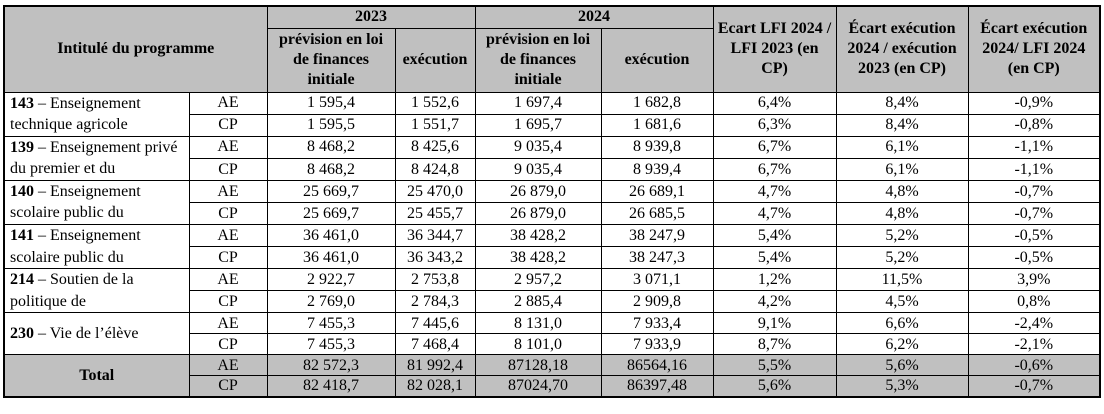 The image size is (1104, 414). I want to click on program-code: 139, so click(22, 147).